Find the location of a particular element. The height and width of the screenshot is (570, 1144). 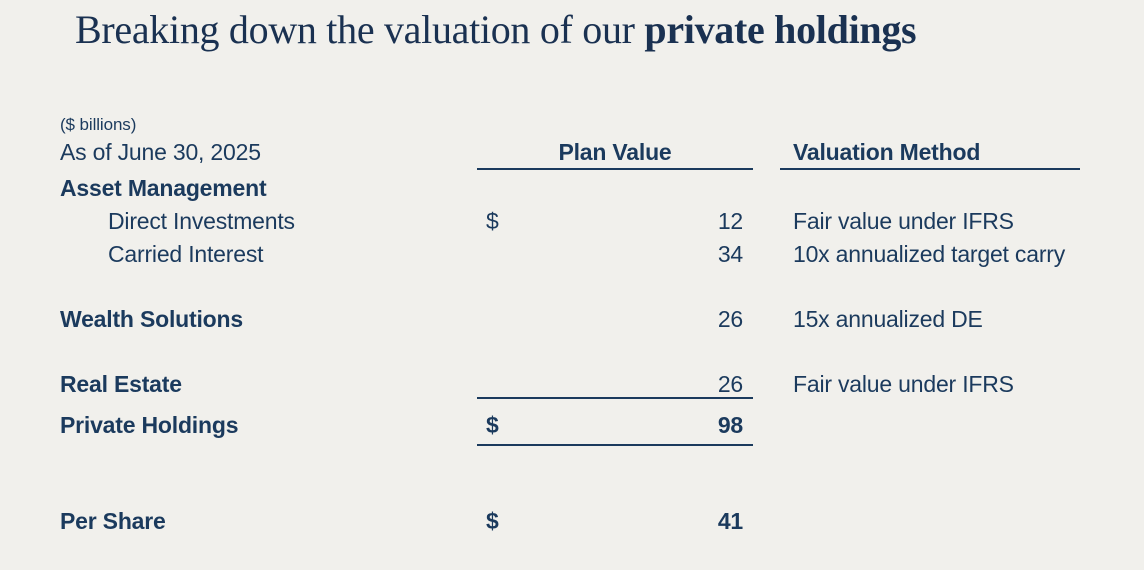

column-header-plan-value: Plan Value is located at coordinates (615, 152).